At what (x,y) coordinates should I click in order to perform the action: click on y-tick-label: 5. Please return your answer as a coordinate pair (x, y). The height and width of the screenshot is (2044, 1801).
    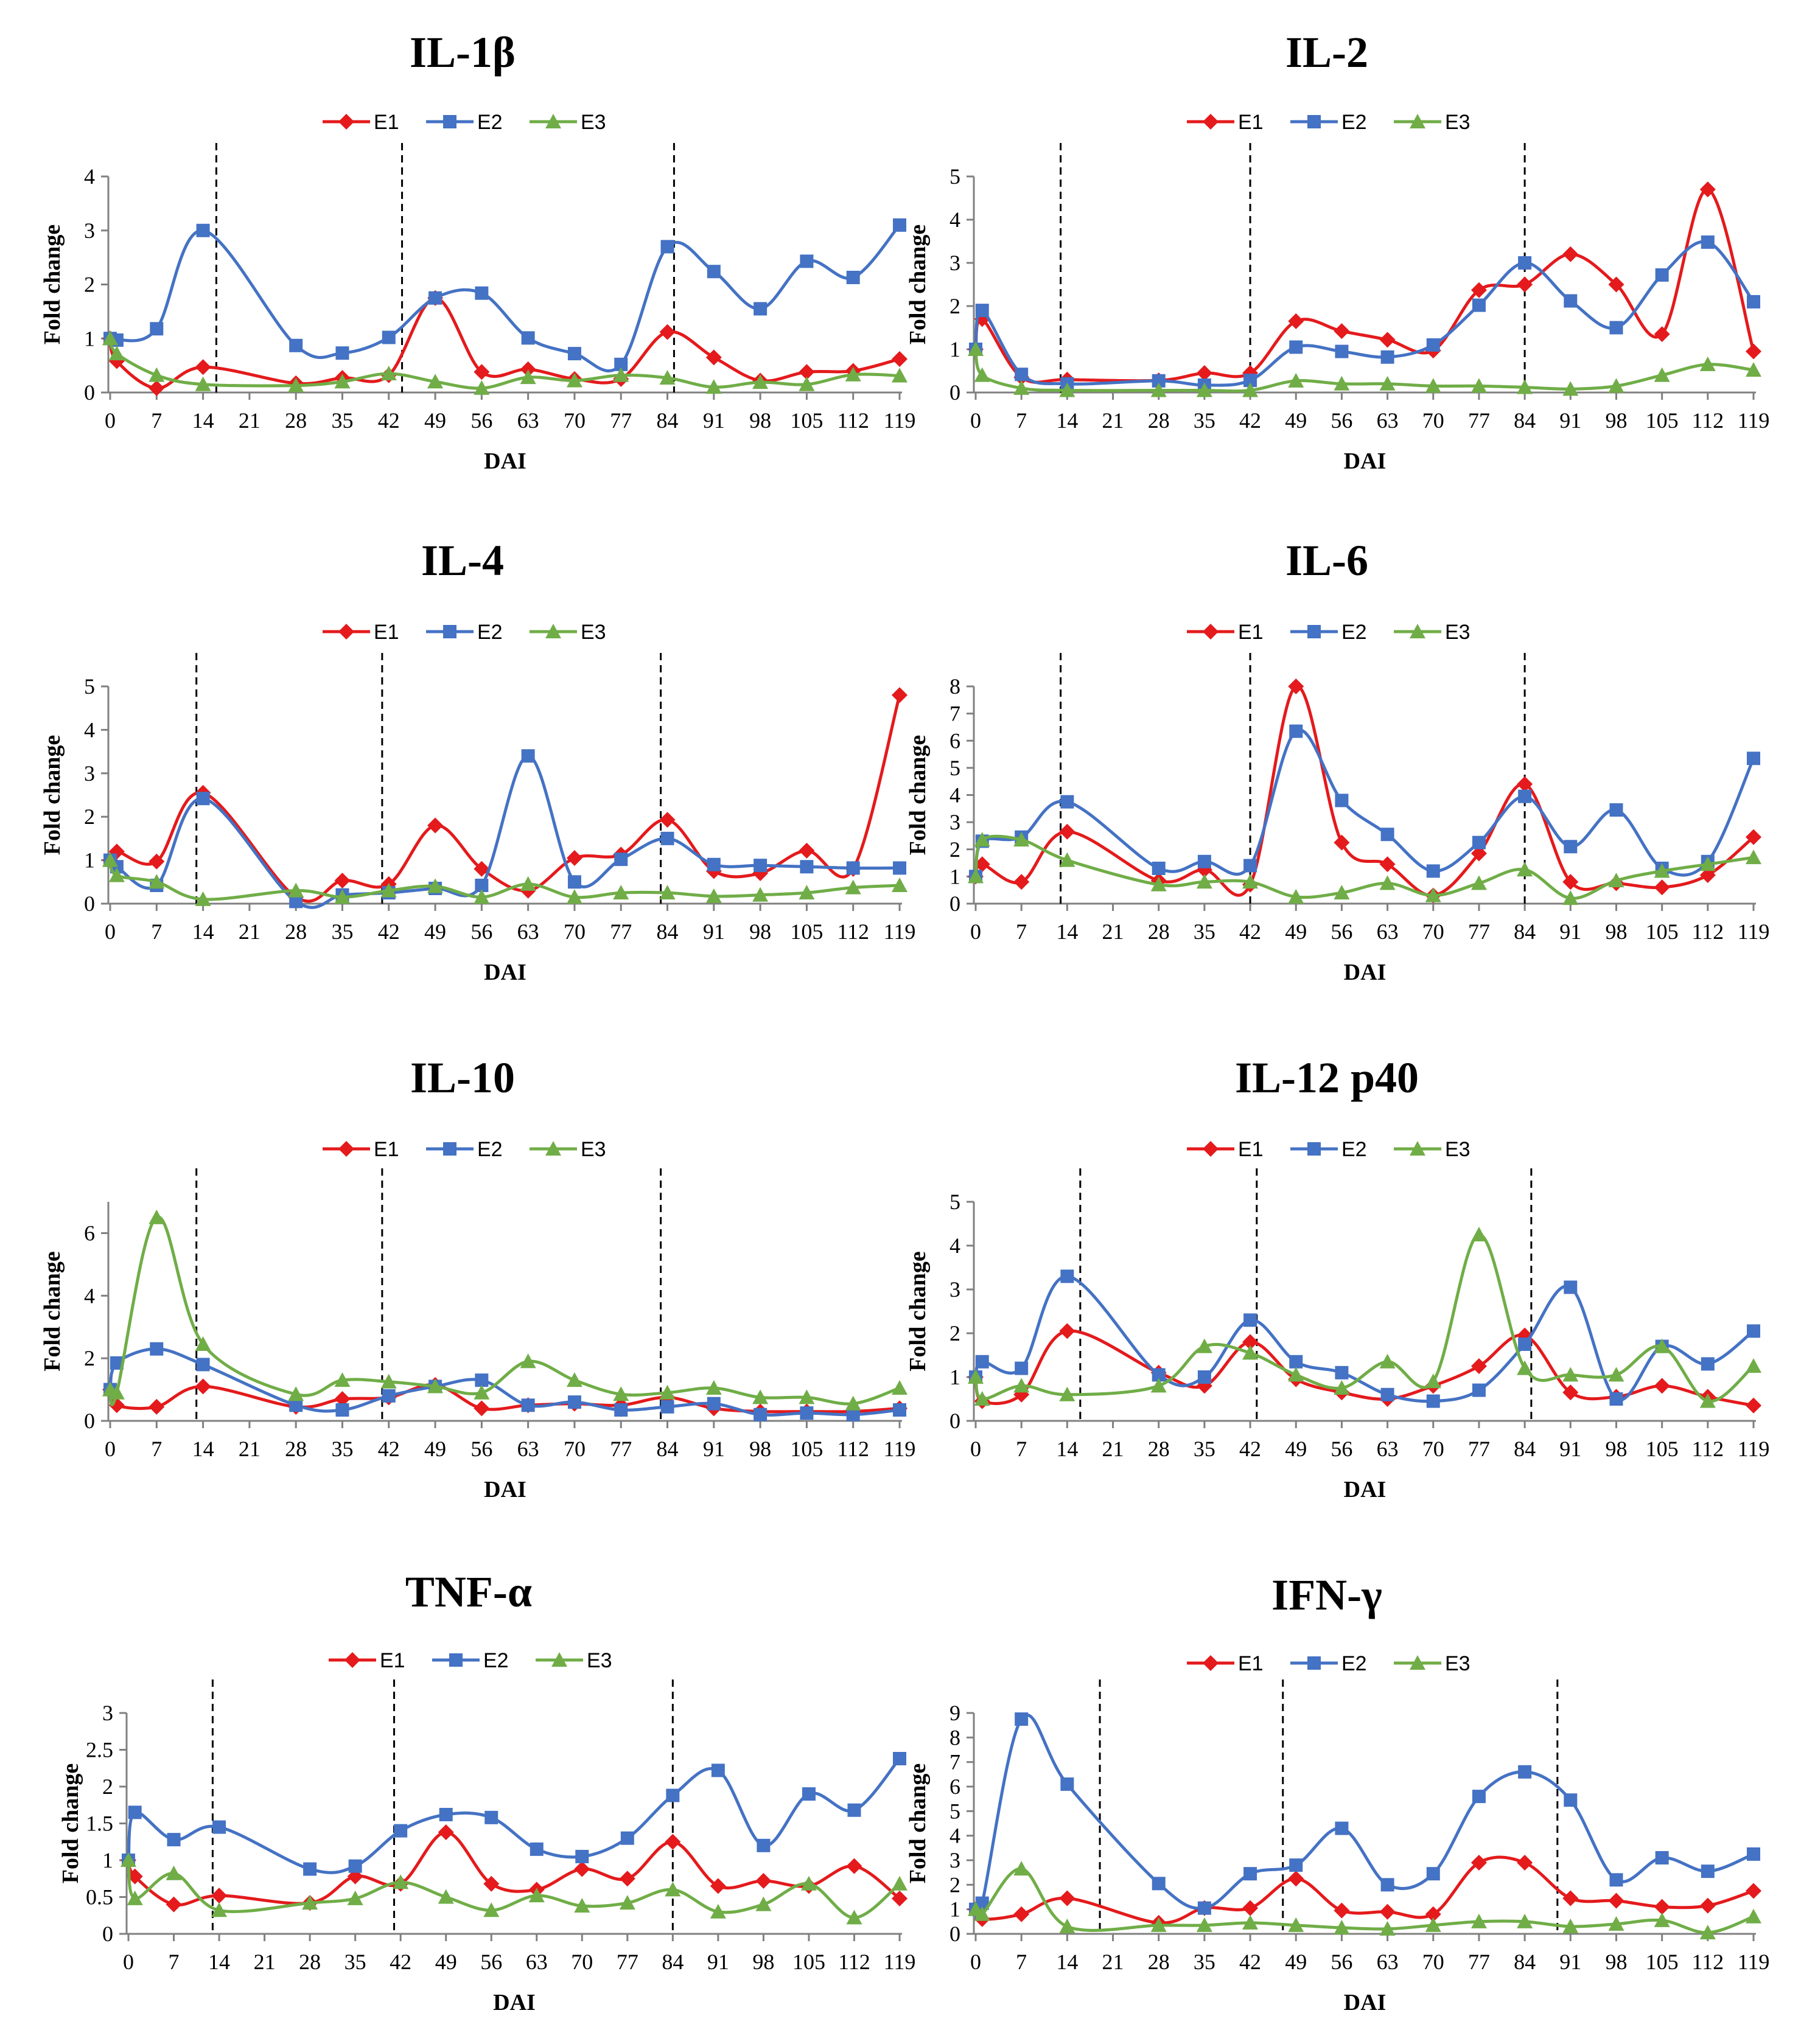
    Looking at the image, I should click on (955, 1811).